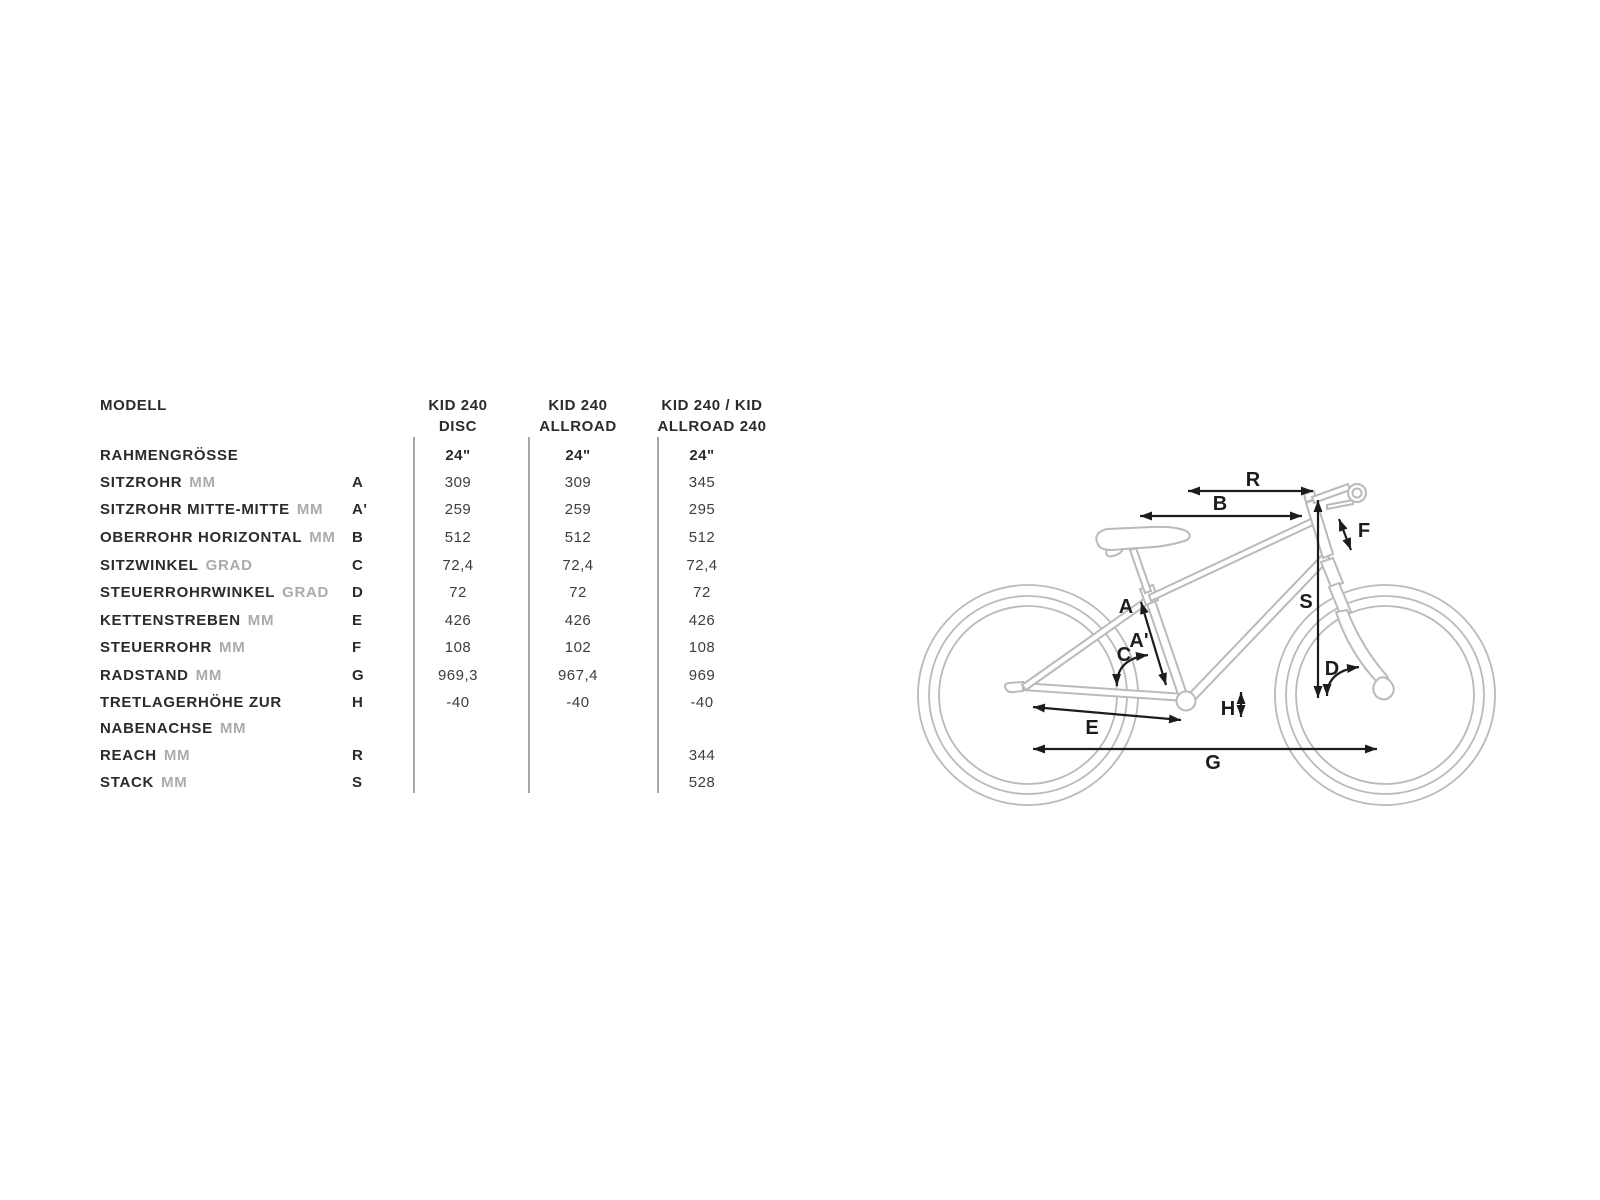 The width and height of the screenshot is (1600, 1200). I want to click on dim-label-g: G, so click(1213, 763).